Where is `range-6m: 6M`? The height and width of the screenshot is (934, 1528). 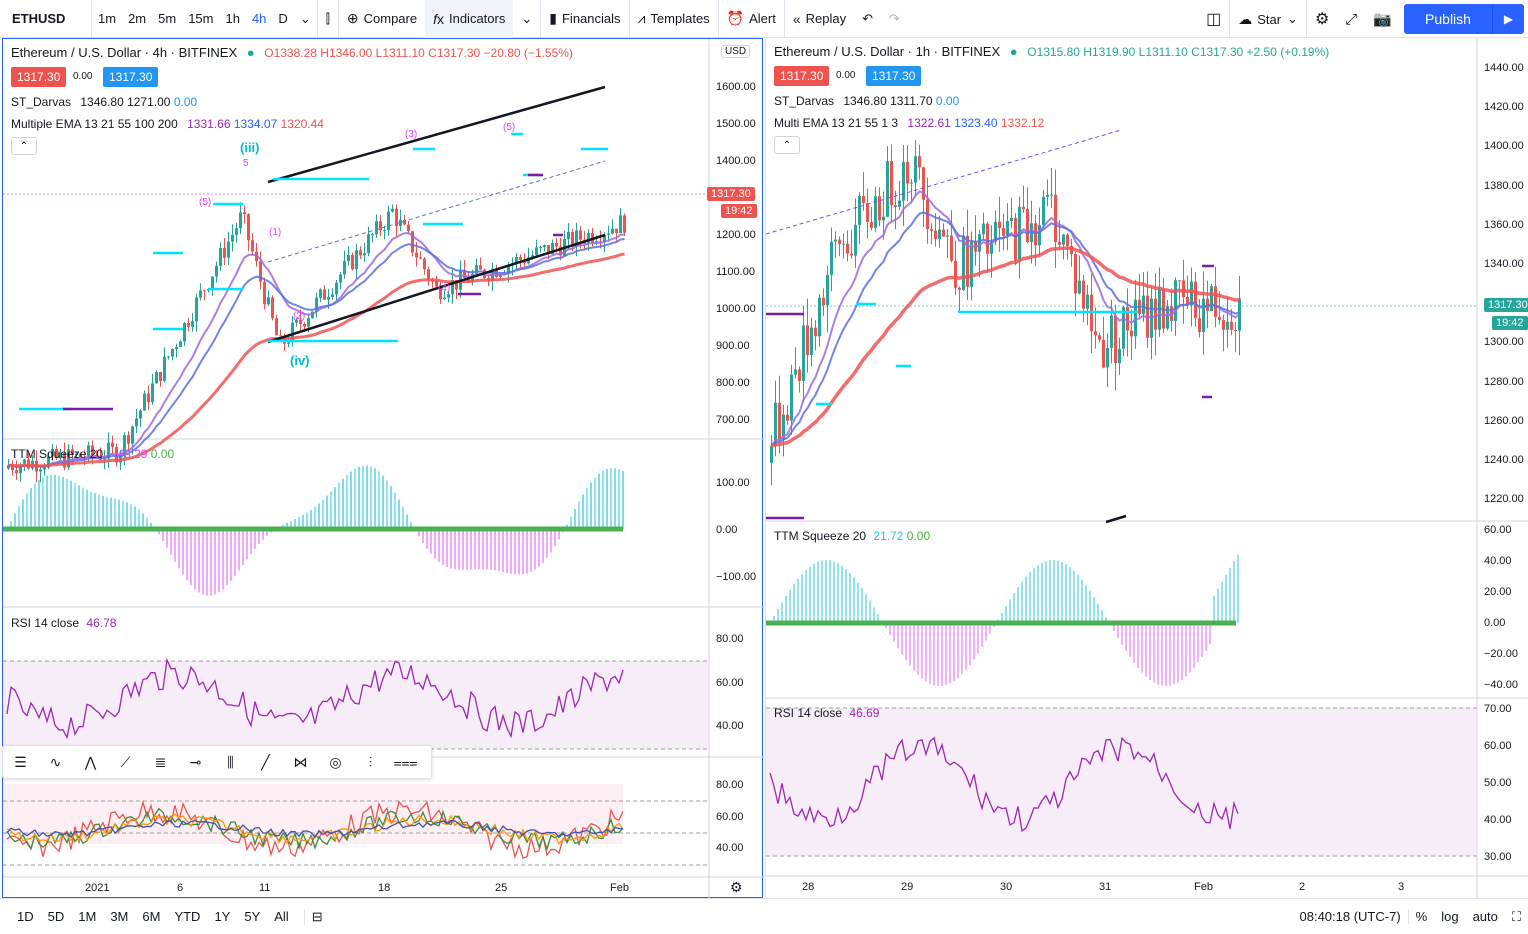
range-6m: 6M is located at coordinates (151, 916).